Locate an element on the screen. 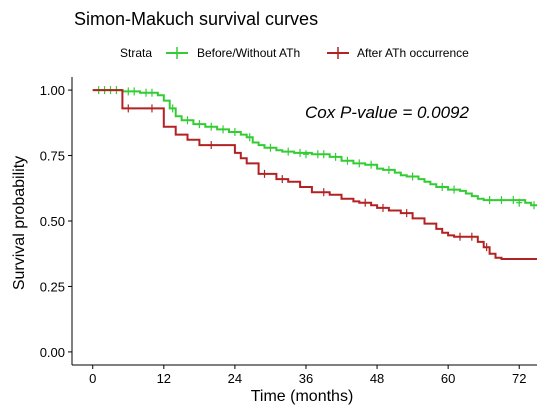 The width and height of the screenshot is (550, 412). legend-label-before: Before/Without ATh is located at coordinates (248, 53).